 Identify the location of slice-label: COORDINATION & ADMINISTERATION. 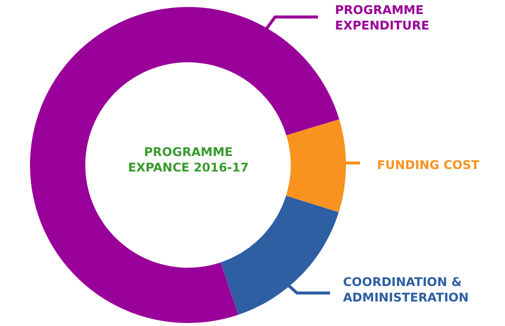
(406, 290).